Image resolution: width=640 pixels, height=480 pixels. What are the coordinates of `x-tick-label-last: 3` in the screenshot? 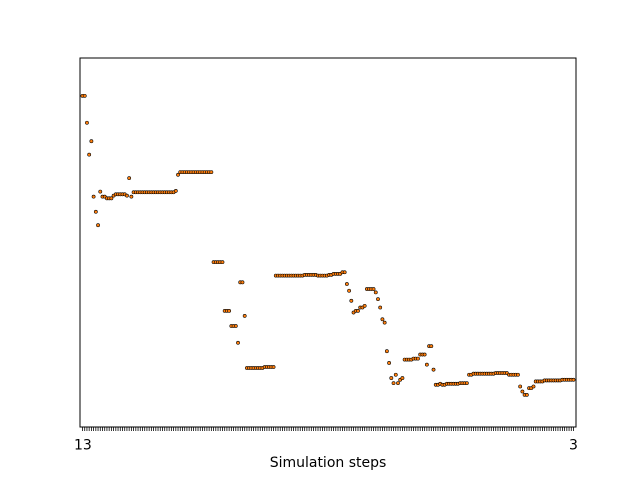 It's located at (573, 446).